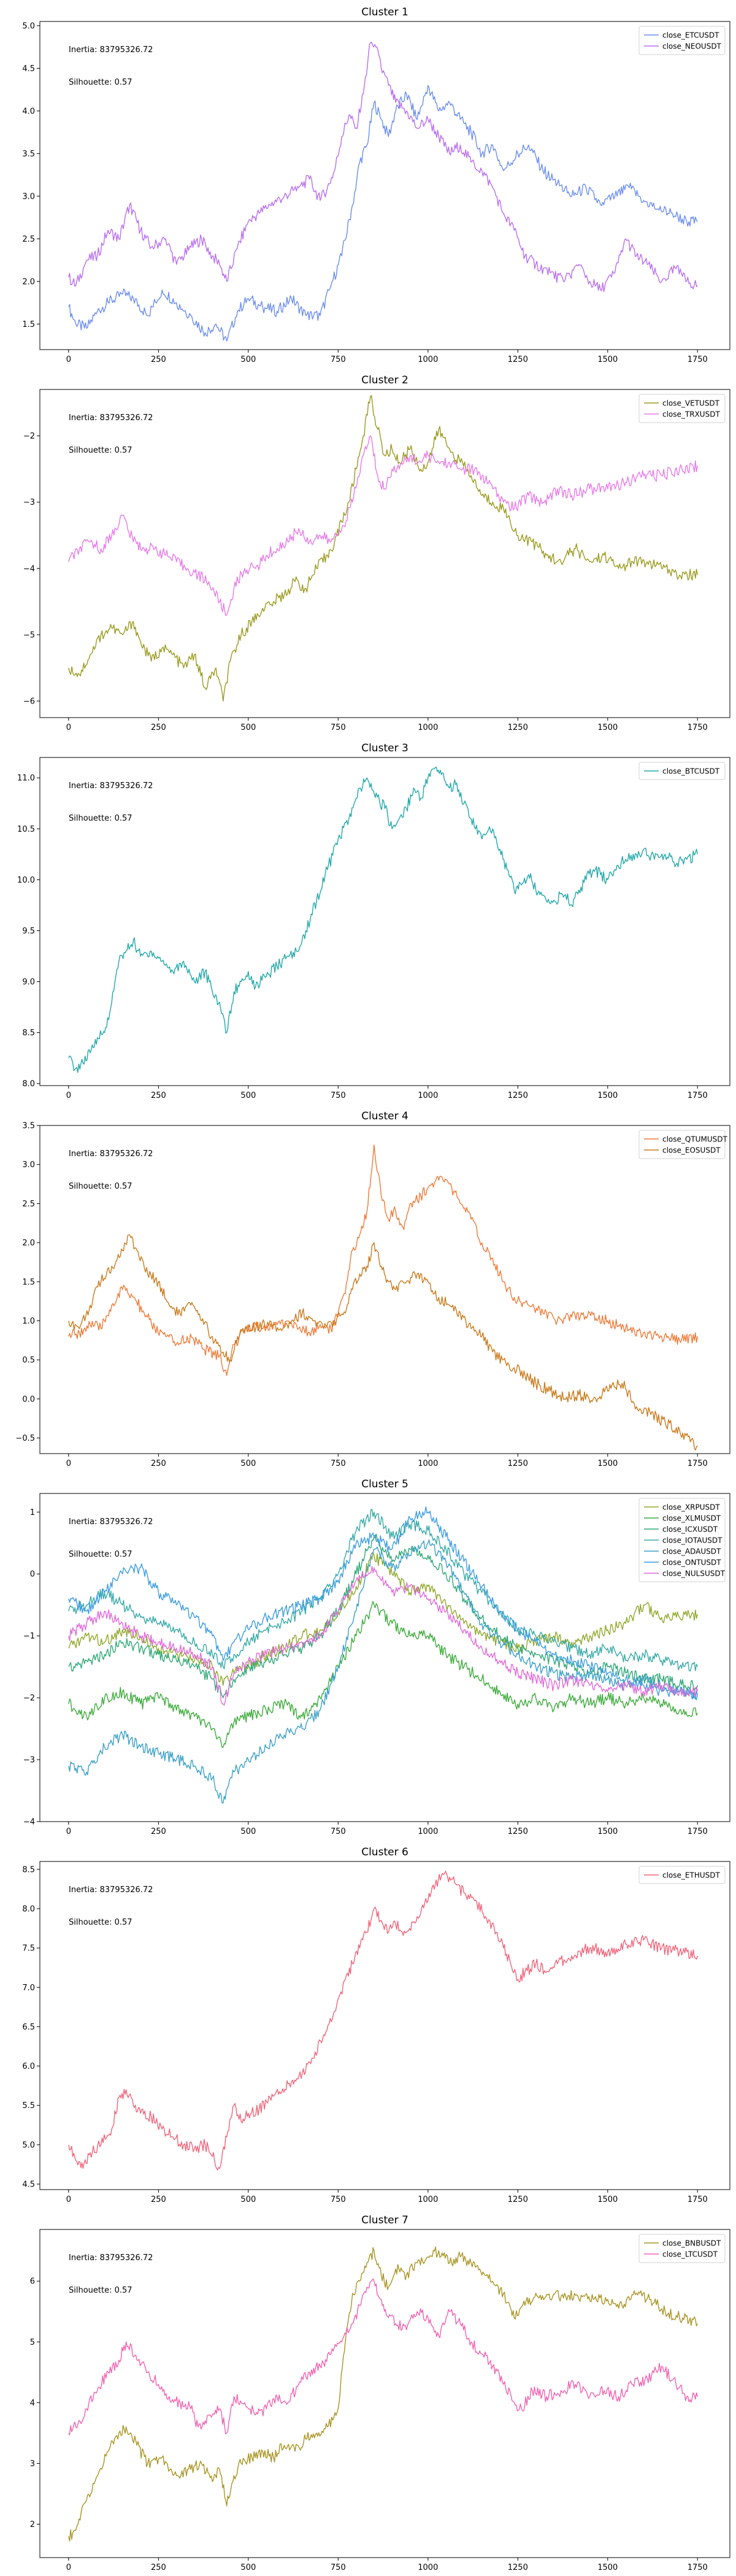  I want to click on series-line-close_QTUMUSDT, so click(383, 1260).